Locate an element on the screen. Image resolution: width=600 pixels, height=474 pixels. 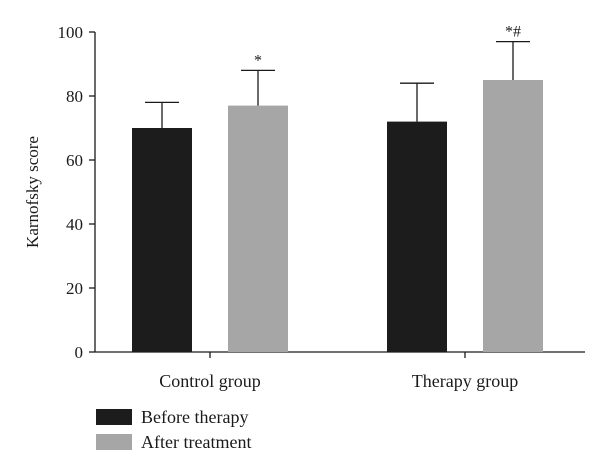
error-bars is located at coordinates (337, 84).